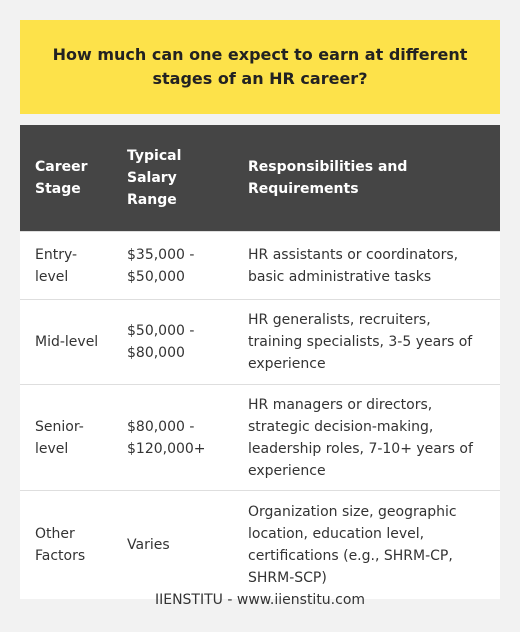  What do you see at coordinates (366, 178) in the screenshot?
I see `header-responsibilities: Responsibilities and Requirements` at bounding box center [366, 178].